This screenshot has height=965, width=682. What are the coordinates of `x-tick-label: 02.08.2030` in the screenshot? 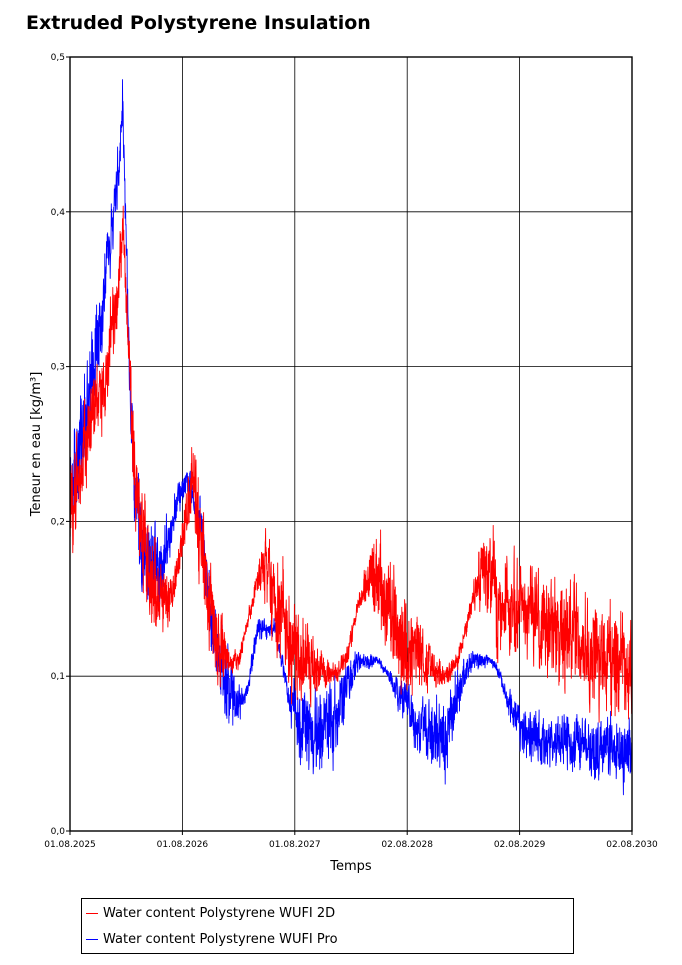 It's located at (632, 845).